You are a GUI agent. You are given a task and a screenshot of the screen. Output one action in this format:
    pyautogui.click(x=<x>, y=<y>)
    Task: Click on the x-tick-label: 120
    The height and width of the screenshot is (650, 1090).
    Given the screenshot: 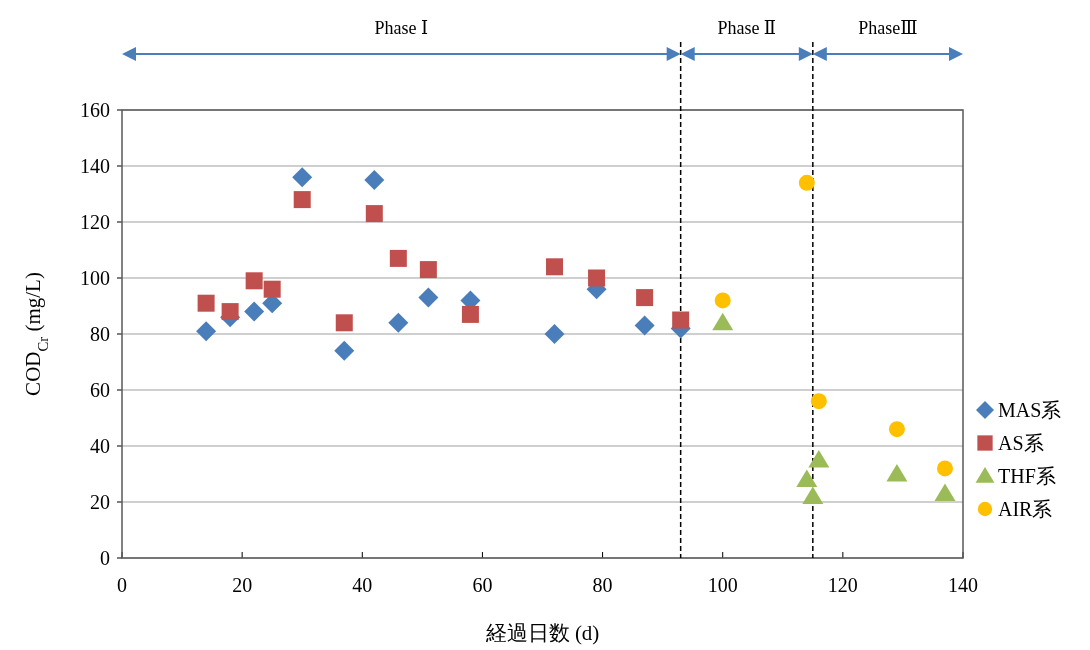 What is the action you would take?
    pyautogui.click(x=842, y=585)
    